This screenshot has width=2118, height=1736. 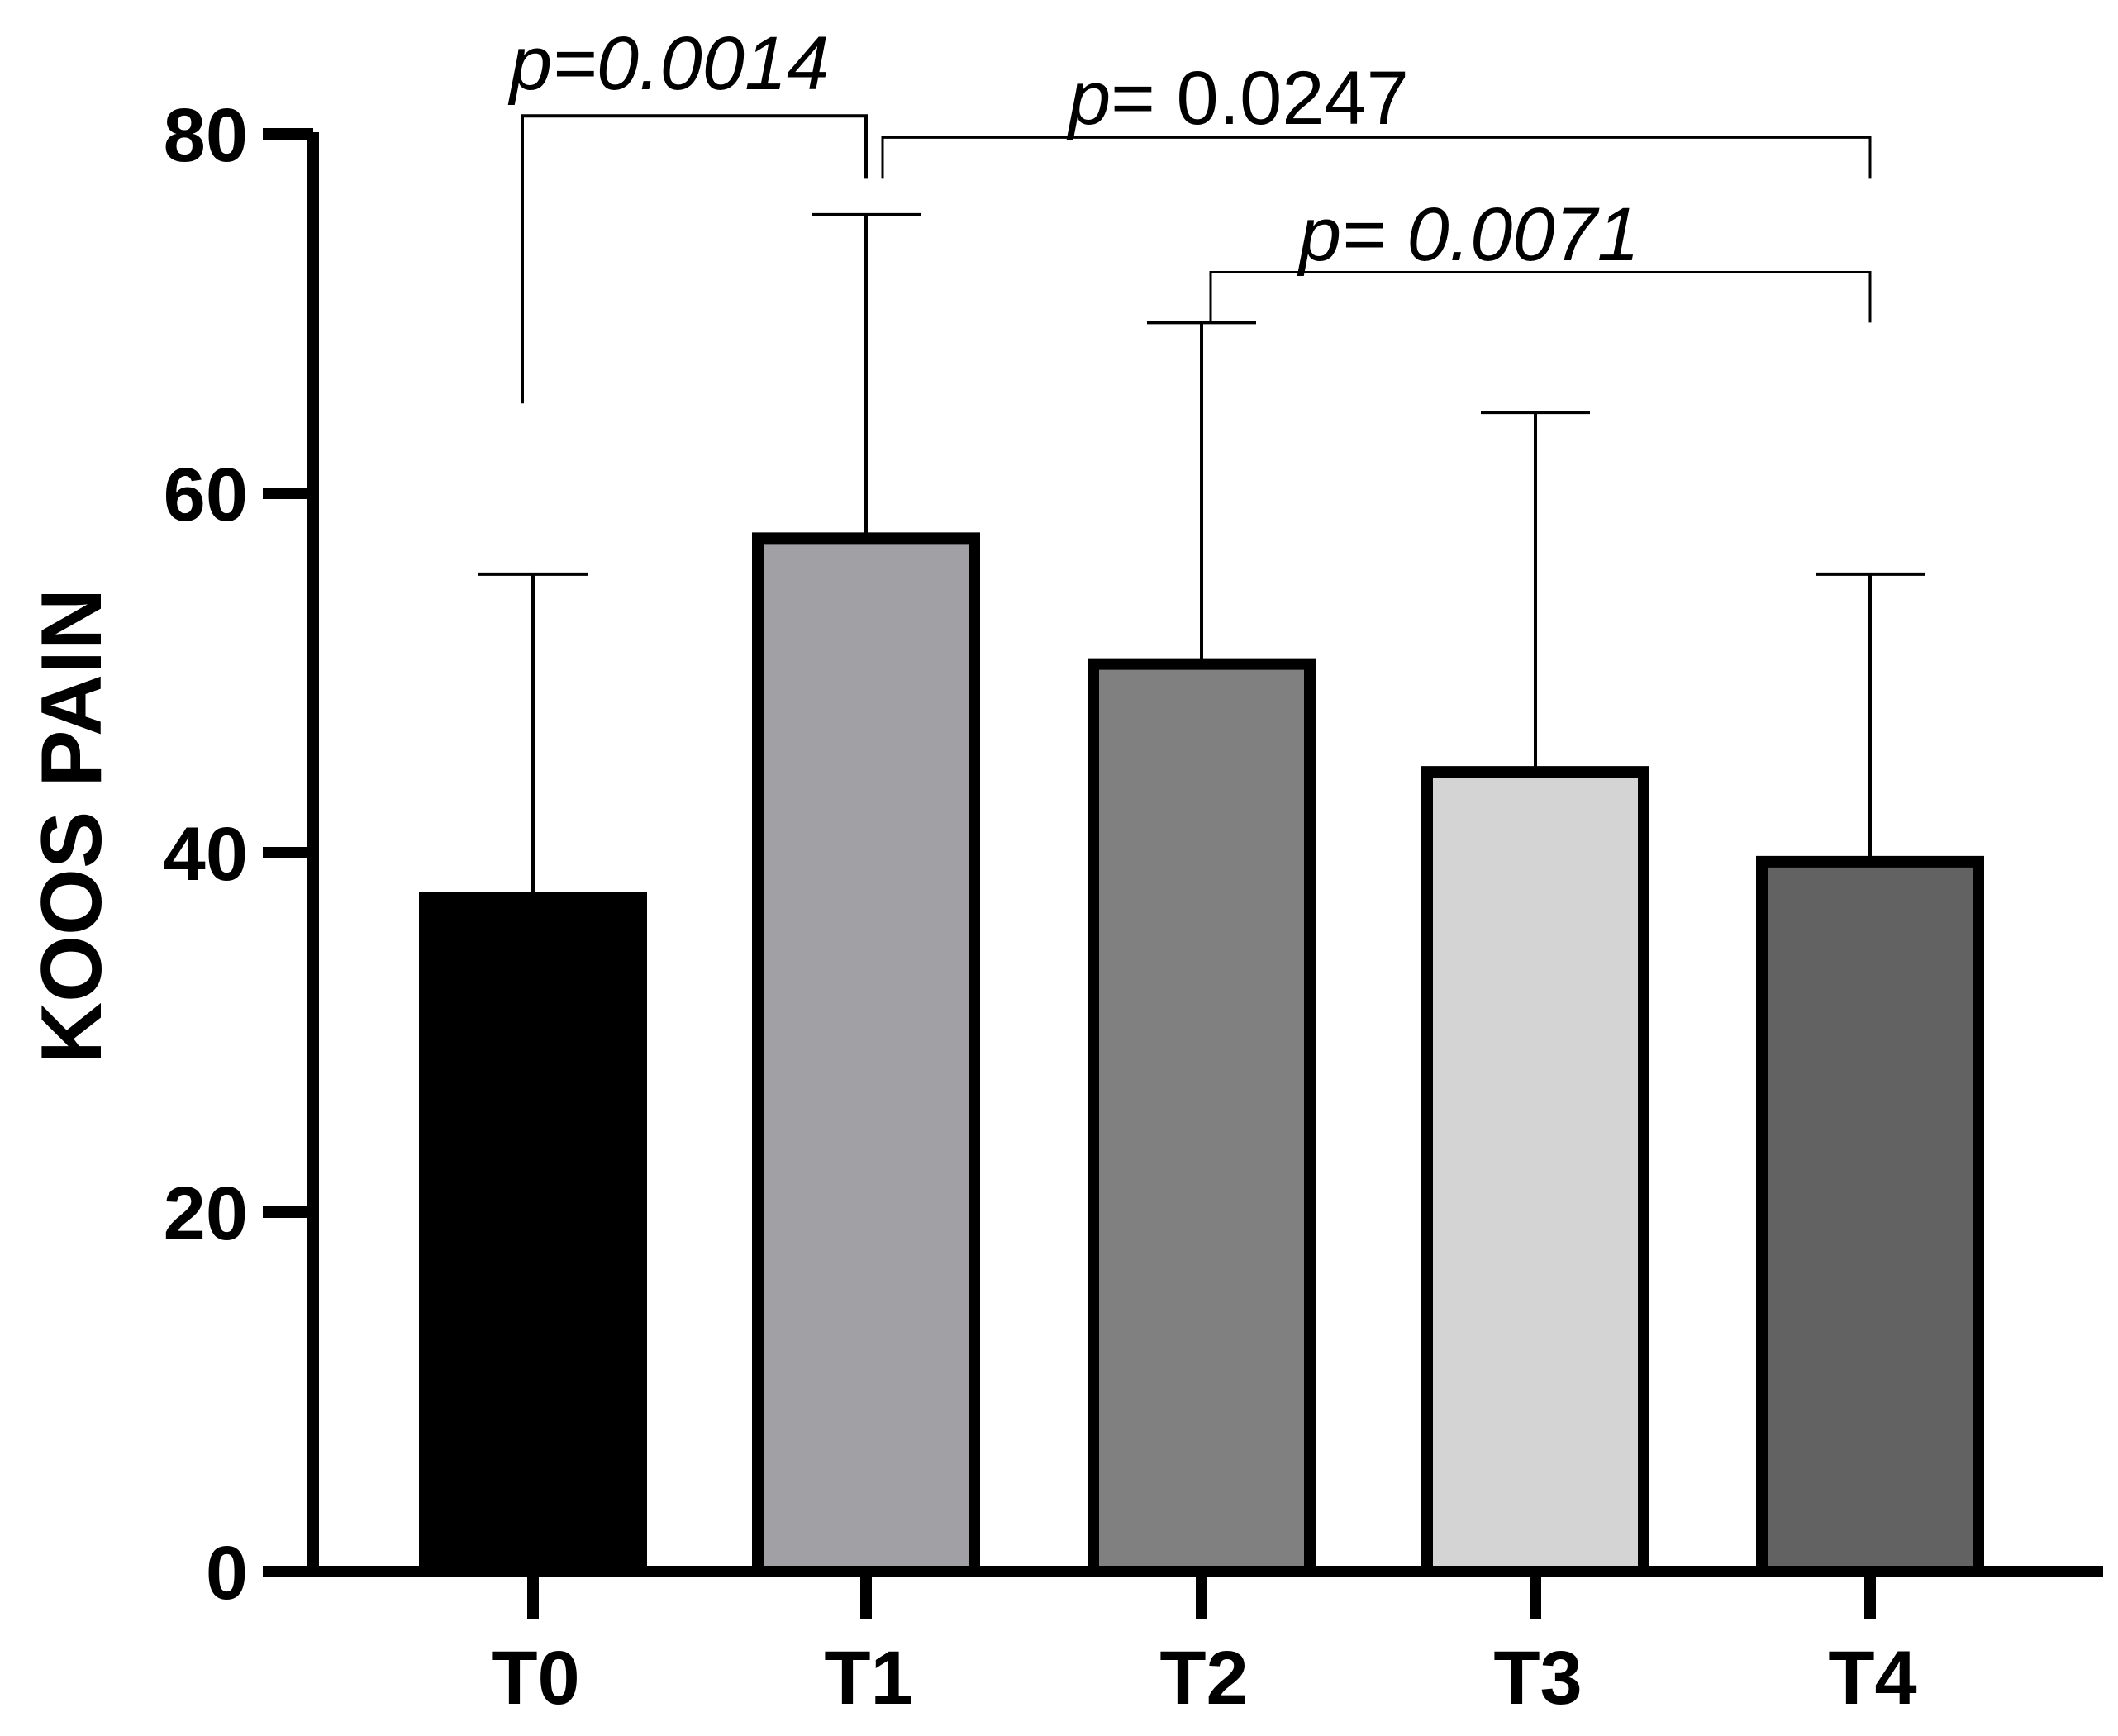 What do you see at coordinates (535, 1678) in the screenshot?
I see `x-tick-label-T0: T0` at bounding box center [535, 1678].